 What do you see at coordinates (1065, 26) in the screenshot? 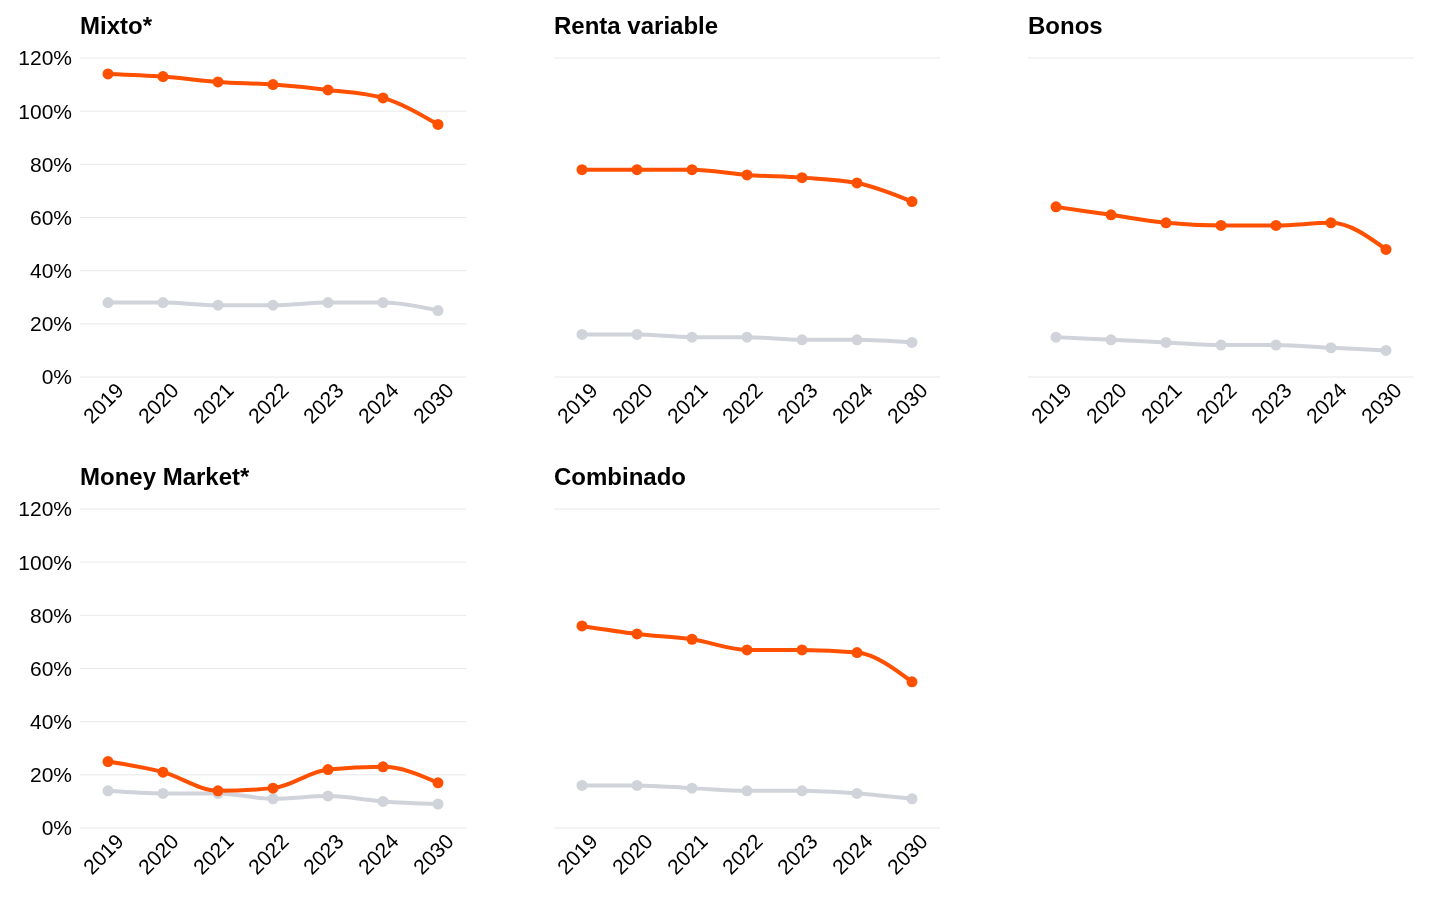
I see `chart-title: Bonos` at bounding box center [1065, 26].